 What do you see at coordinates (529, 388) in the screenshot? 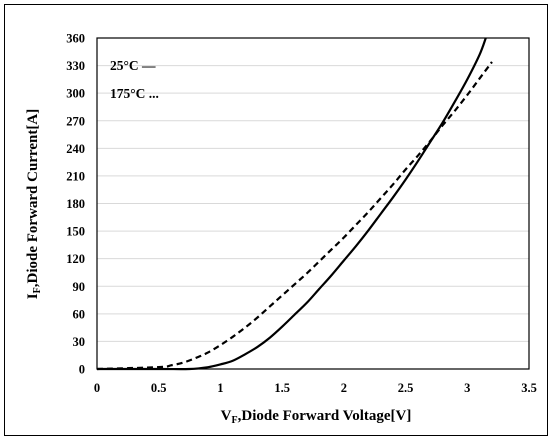
I see `x-tick-label: 3.5` at bounding box center [529, 388].